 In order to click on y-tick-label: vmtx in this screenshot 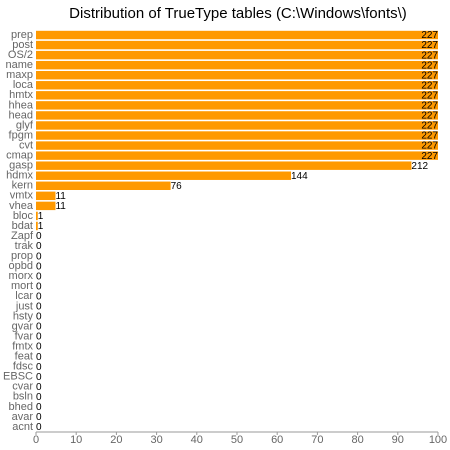, I will do `click(22, 196)`.